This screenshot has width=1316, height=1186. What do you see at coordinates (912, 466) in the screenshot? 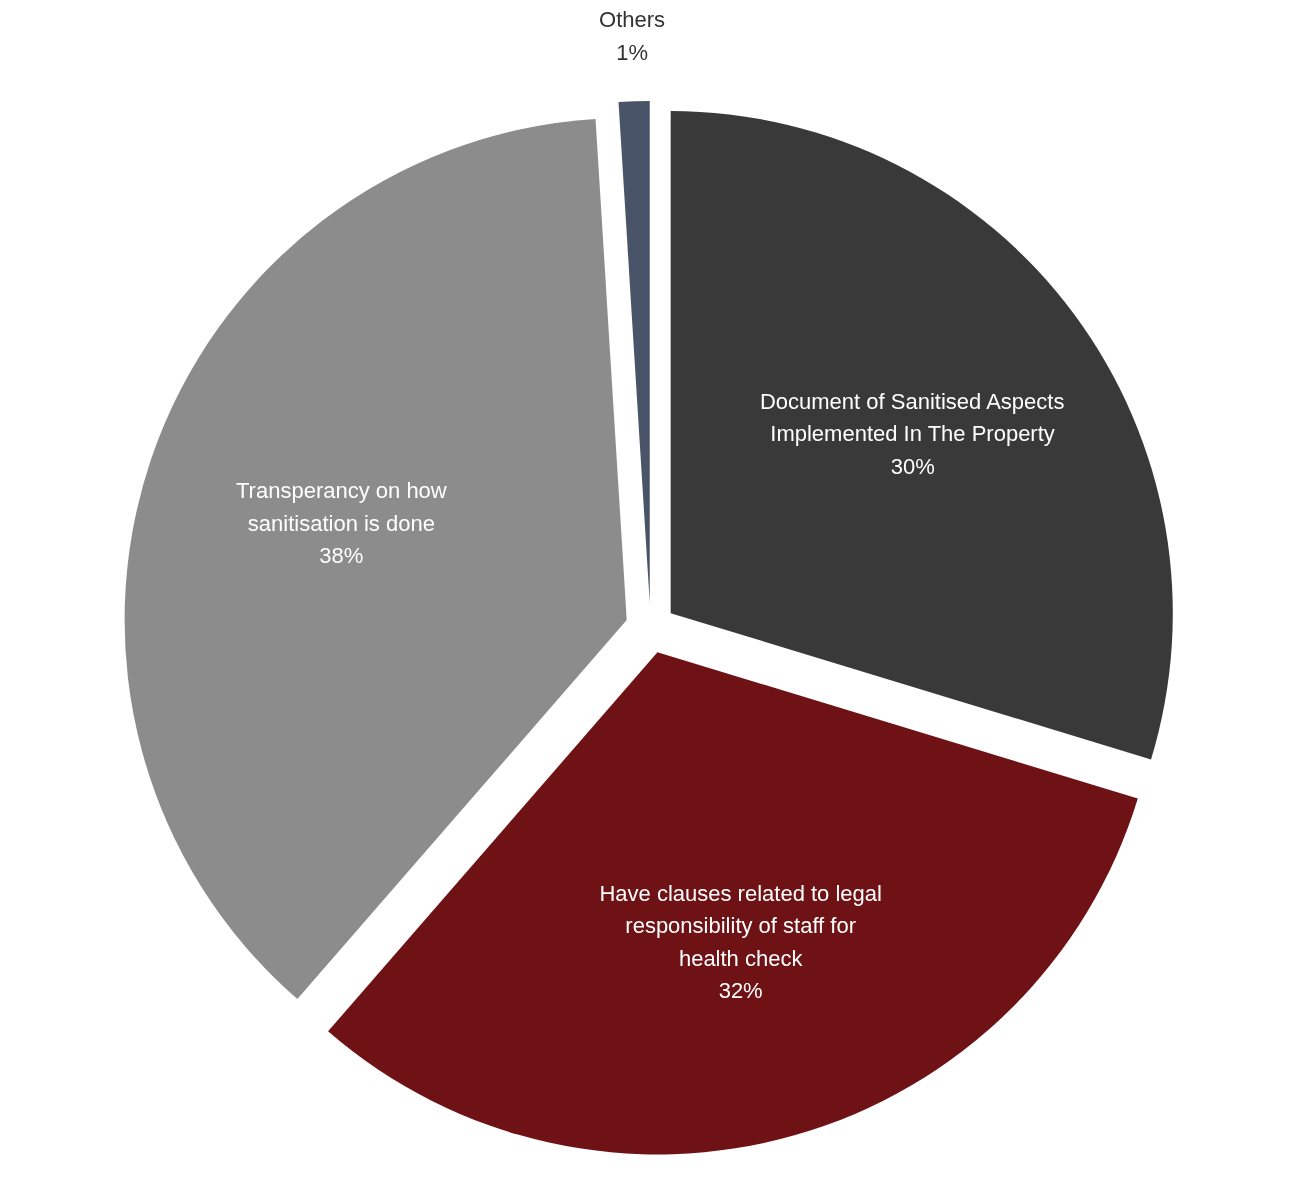
I see `data-label: 30%` at bounding box center [912, 466].